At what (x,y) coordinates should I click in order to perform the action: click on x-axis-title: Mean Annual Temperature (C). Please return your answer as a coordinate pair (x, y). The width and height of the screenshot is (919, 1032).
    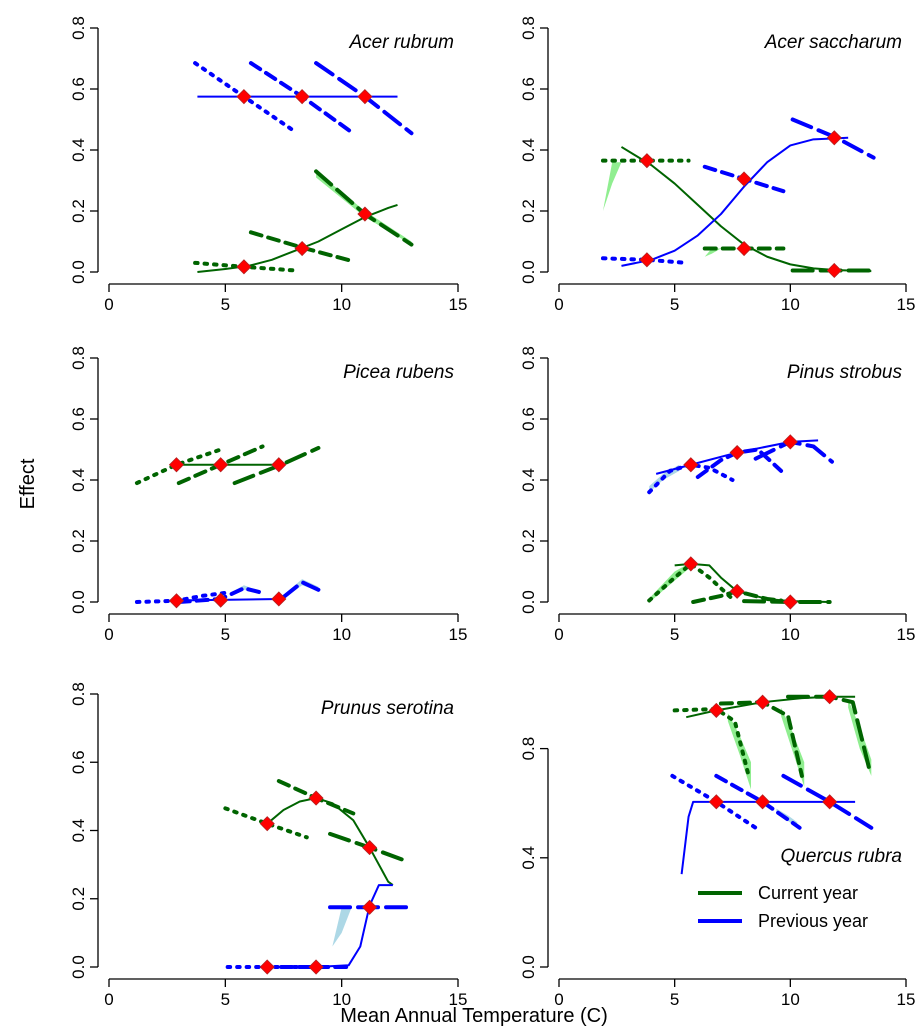
    Looking at the image, I should click on (474, 1016).